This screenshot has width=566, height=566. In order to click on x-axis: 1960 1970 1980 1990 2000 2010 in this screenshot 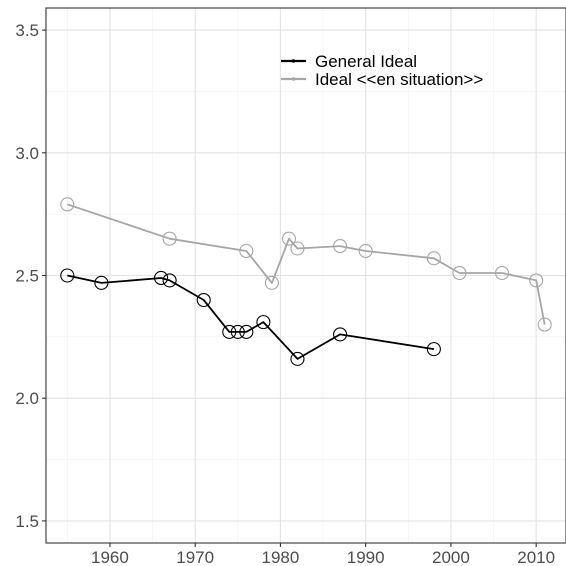, I will do `click(323, 554)`.